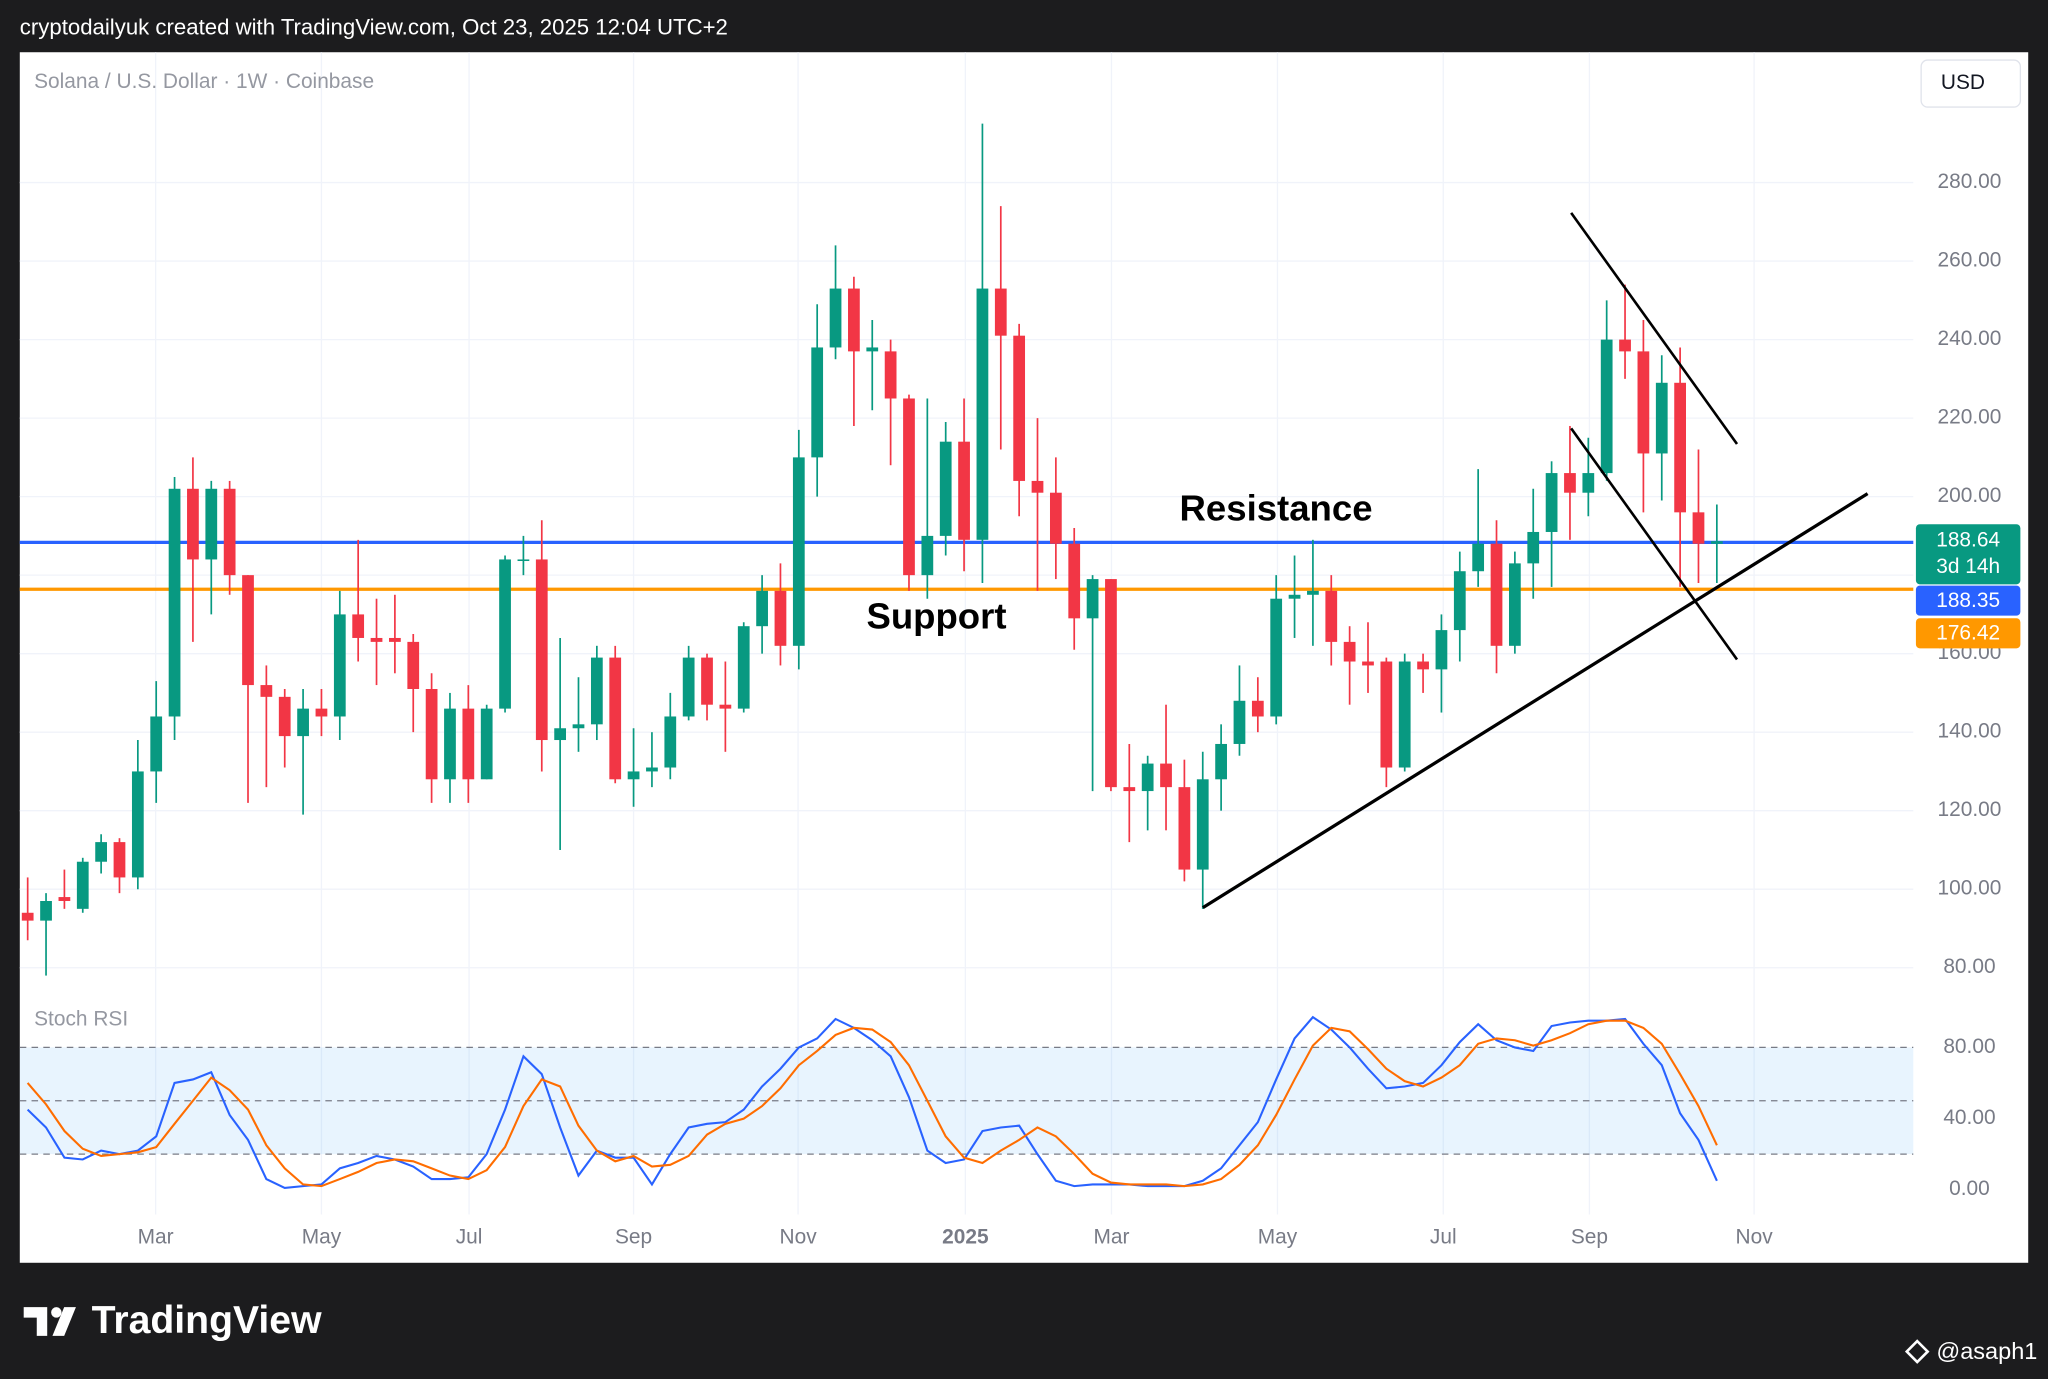  I want to click on symbol-title: Solana / U.S. Dollar · 1W · Coinbase, so click(204, 81).